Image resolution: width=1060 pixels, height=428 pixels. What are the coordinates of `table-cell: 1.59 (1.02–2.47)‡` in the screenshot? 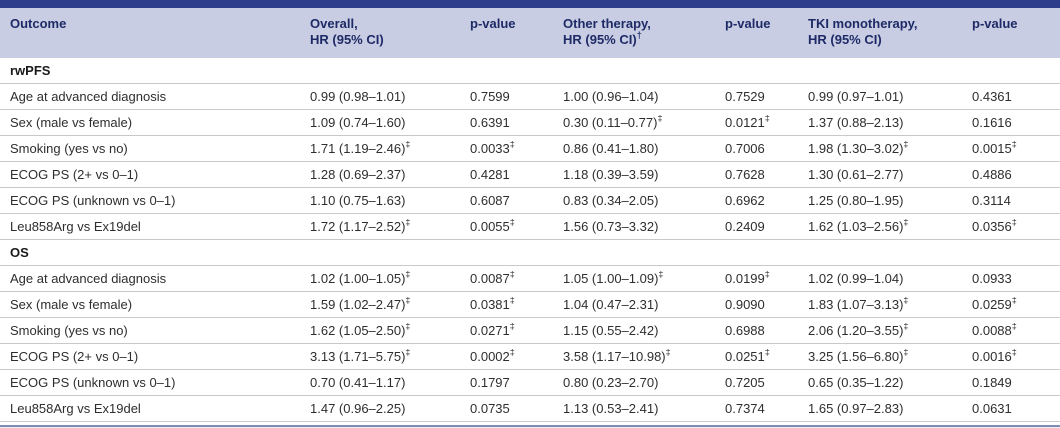 It's located at (360, 304).